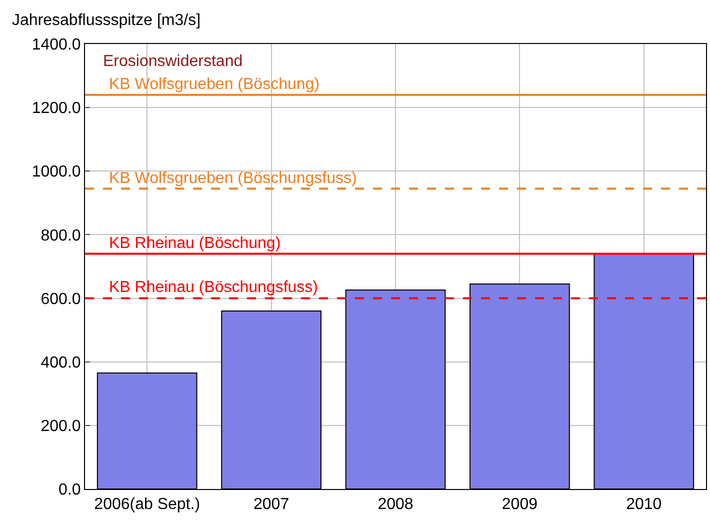 The height and width of the screenshot is (523, 710). What do you see at coordinates (233, 178) in the screenshot?
I see `ref-line-label: KB Wolfsgrueben (Böschungsfuss)` at bounding box center [233, 178].